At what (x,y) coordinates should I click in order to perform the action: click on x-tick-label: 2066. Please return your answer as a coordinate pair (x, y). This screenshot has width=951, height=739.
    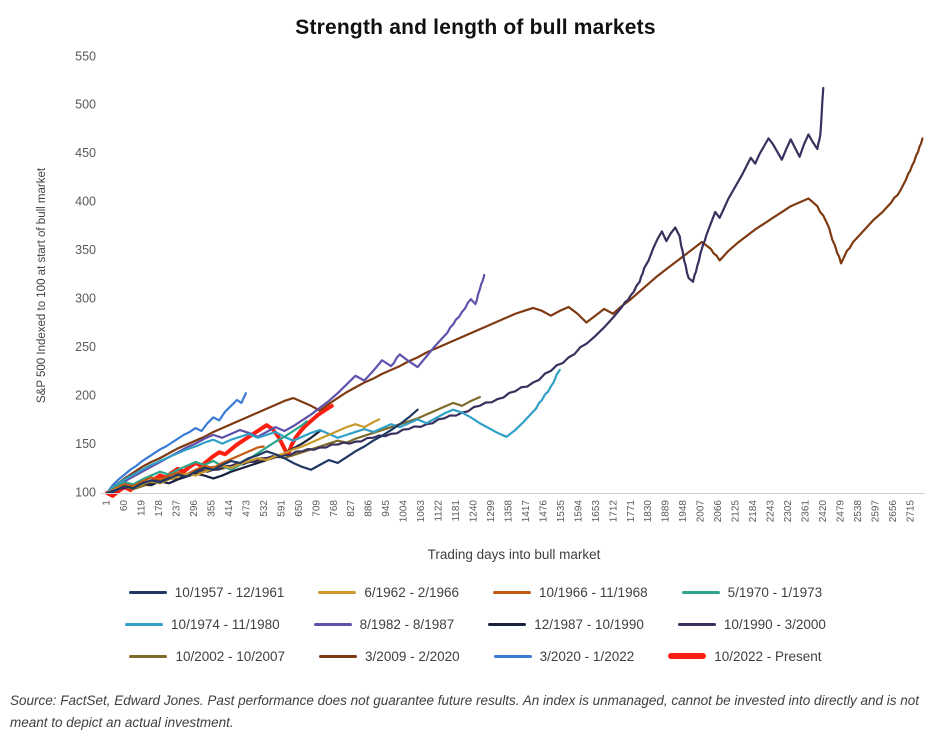
    Looking at the image, I should click on (718, 511).